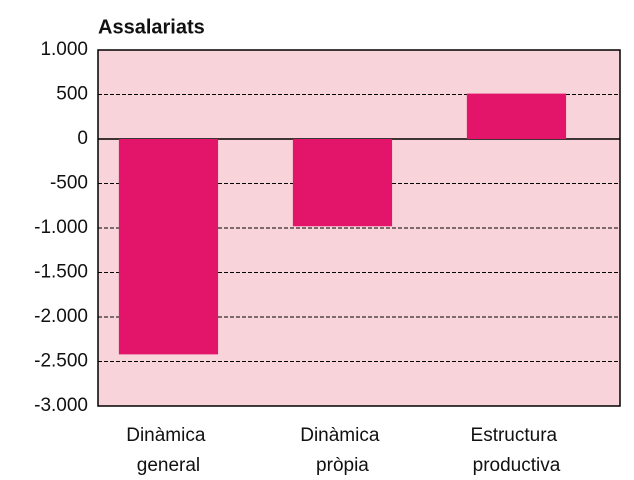  I want to click on y-tick-label: -1.500, so click(61, 272).